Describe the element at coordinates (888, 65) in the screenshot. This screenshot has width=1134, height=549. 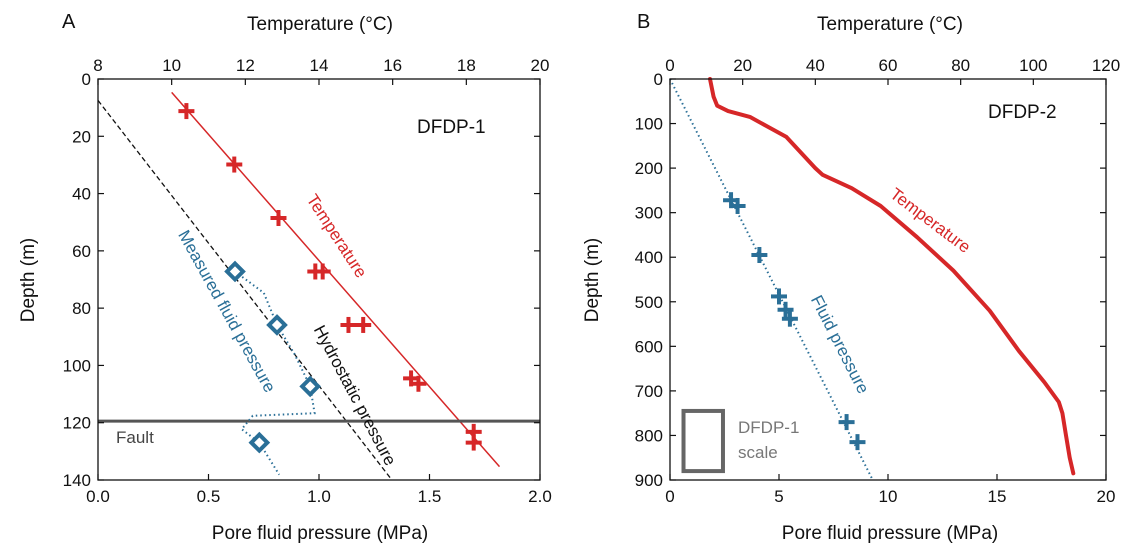
I see `panel-b-xtick-top-label: 60` at that location.